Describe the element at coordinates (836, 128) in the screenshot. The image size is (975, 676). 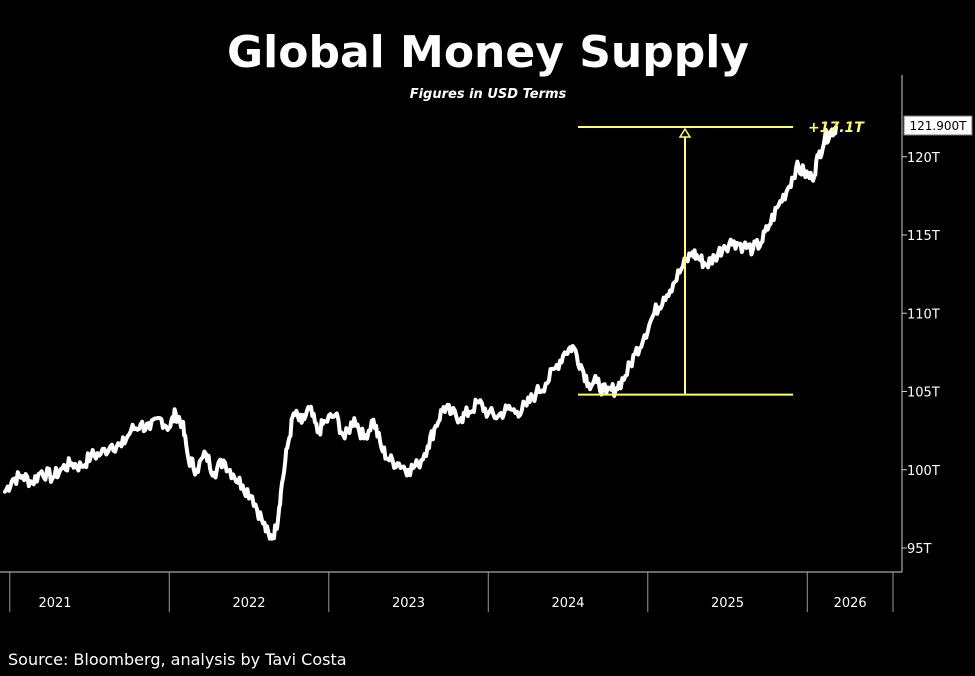
I see `gain-label: +17.1T` at that location.